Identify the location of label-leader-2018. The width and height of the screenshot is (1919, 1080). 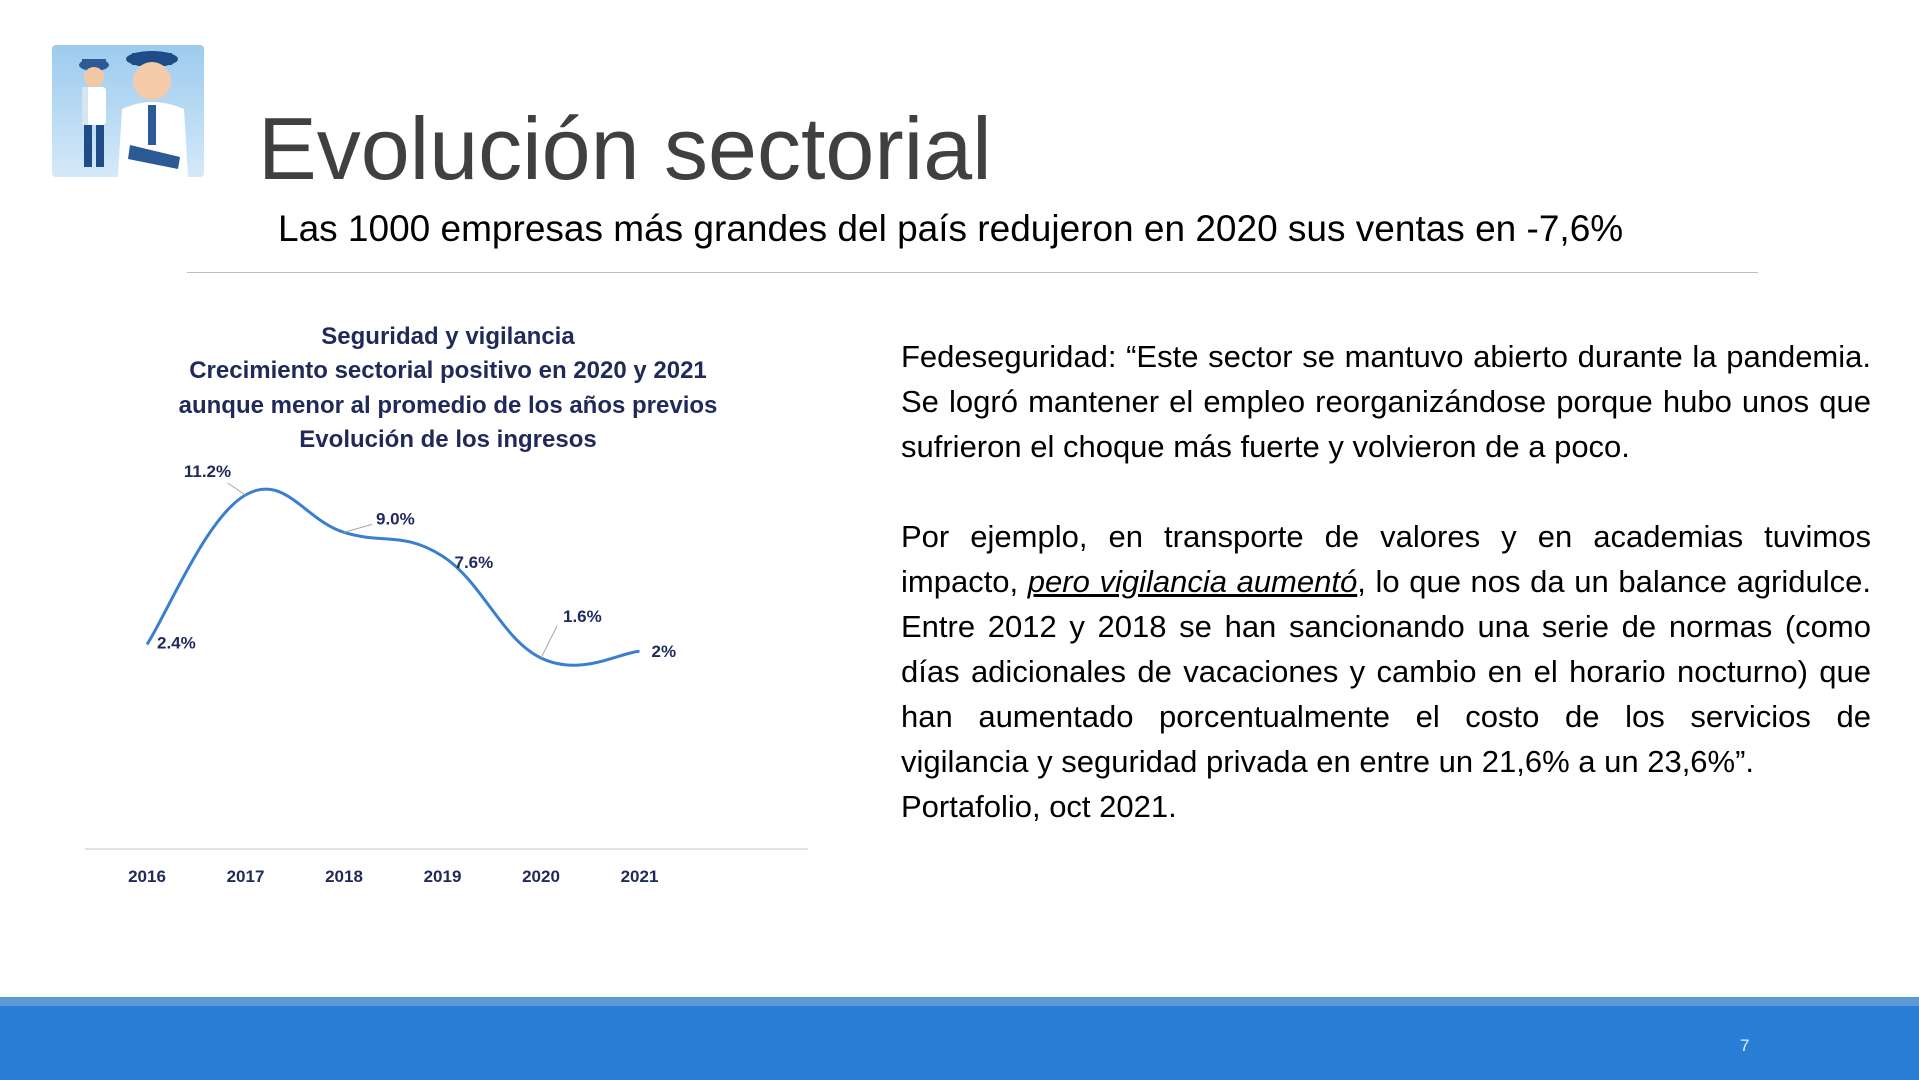
(358, 528).